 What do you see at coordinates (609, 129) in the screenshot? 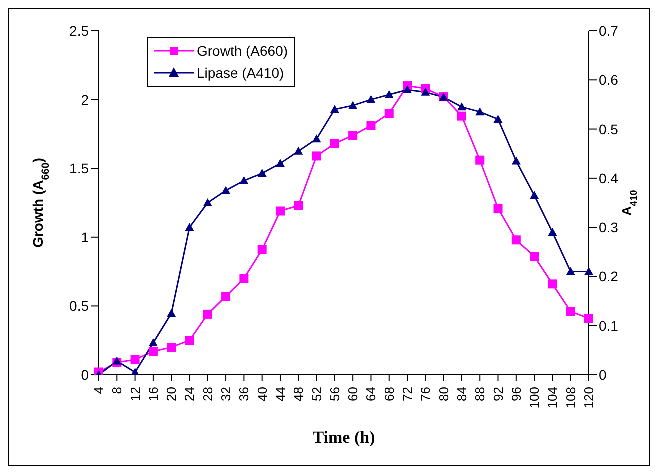
I see `y2-tick-label: 0.5` at bounding box center [609, 129].